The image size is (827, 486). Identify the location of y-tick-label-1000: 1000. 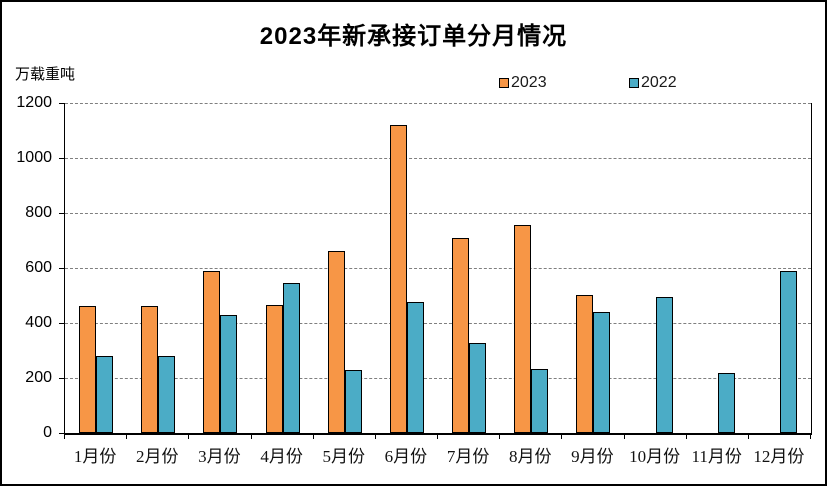
(34, 157).